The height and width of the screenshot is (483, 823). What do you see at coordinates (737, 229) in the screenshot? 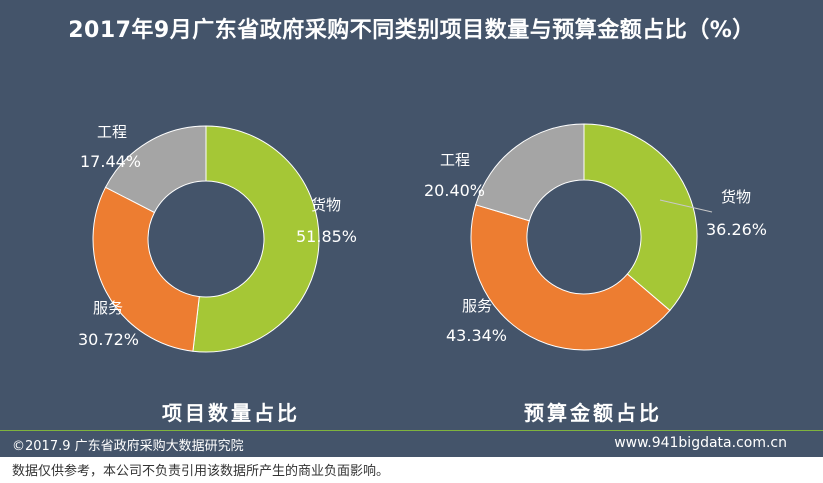
I see `value-goods-budget: 36.26%` at bounding box center [737, 229].